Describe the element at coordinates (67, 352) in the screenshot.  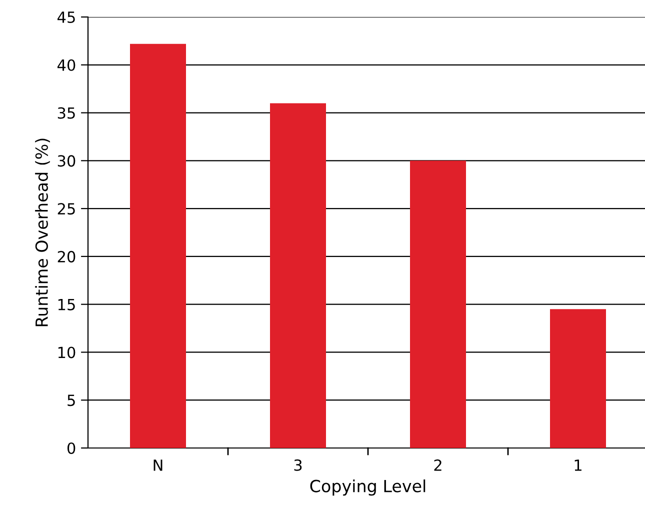
I see `y-tick-label: 10` at that location.